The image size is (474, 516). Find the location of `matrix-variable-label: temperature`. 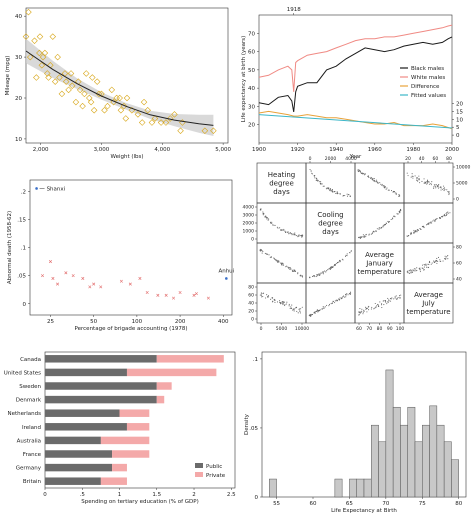

matrix-variable-label: temperature is located at coordinates (429, 312).